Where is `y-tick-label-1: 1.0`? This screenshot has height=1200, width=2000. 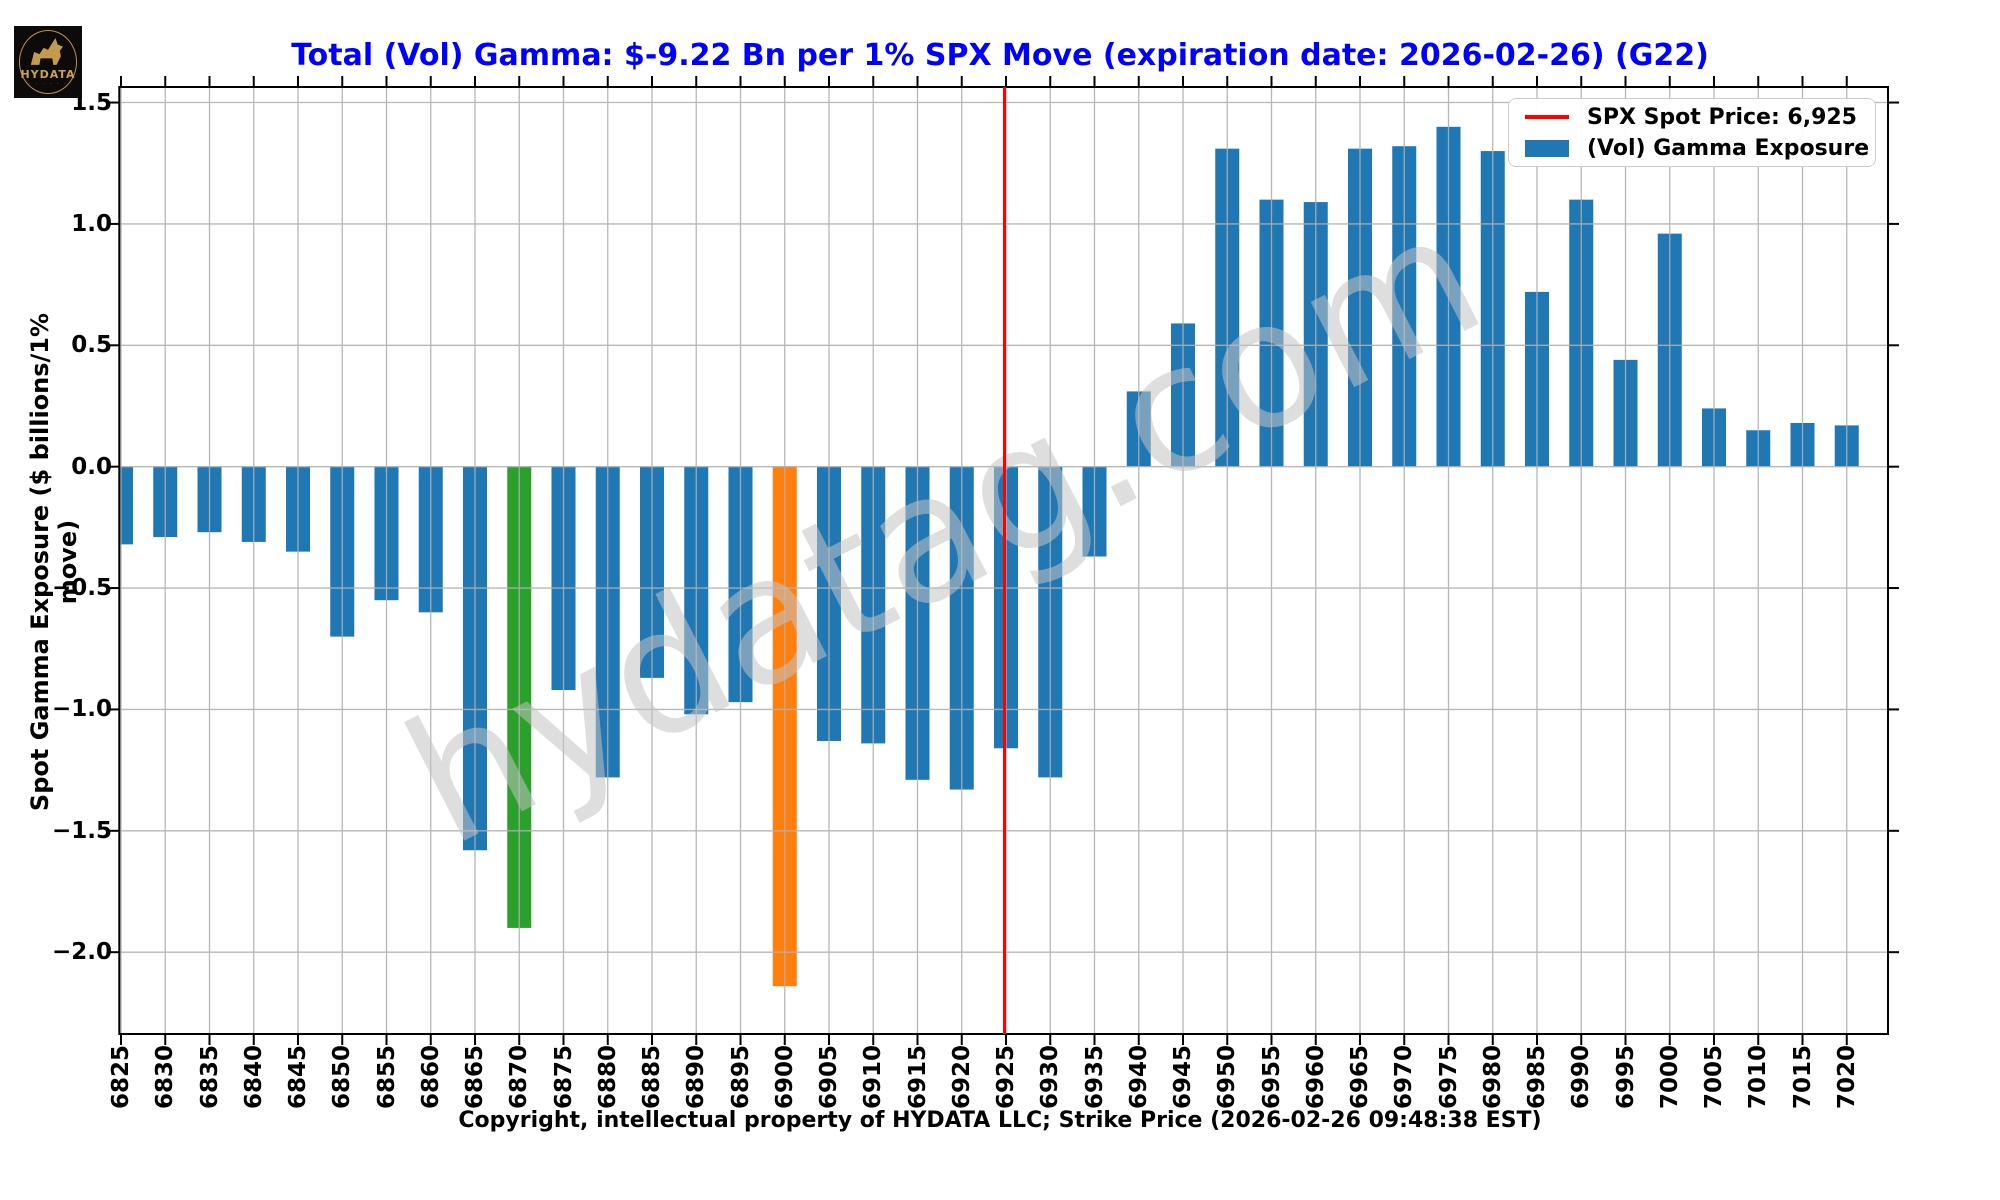 y-tick-label-1: 1.0 is located at coordinates (91, 223).